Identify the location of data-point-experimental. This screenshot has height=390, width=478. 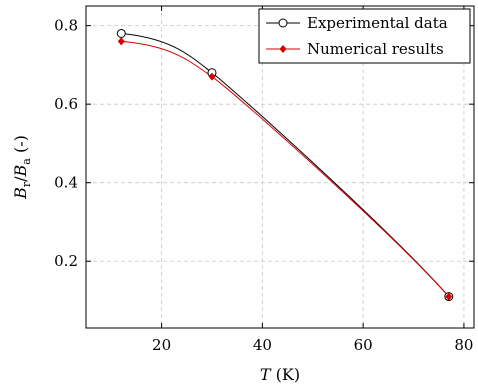
(121, 33).